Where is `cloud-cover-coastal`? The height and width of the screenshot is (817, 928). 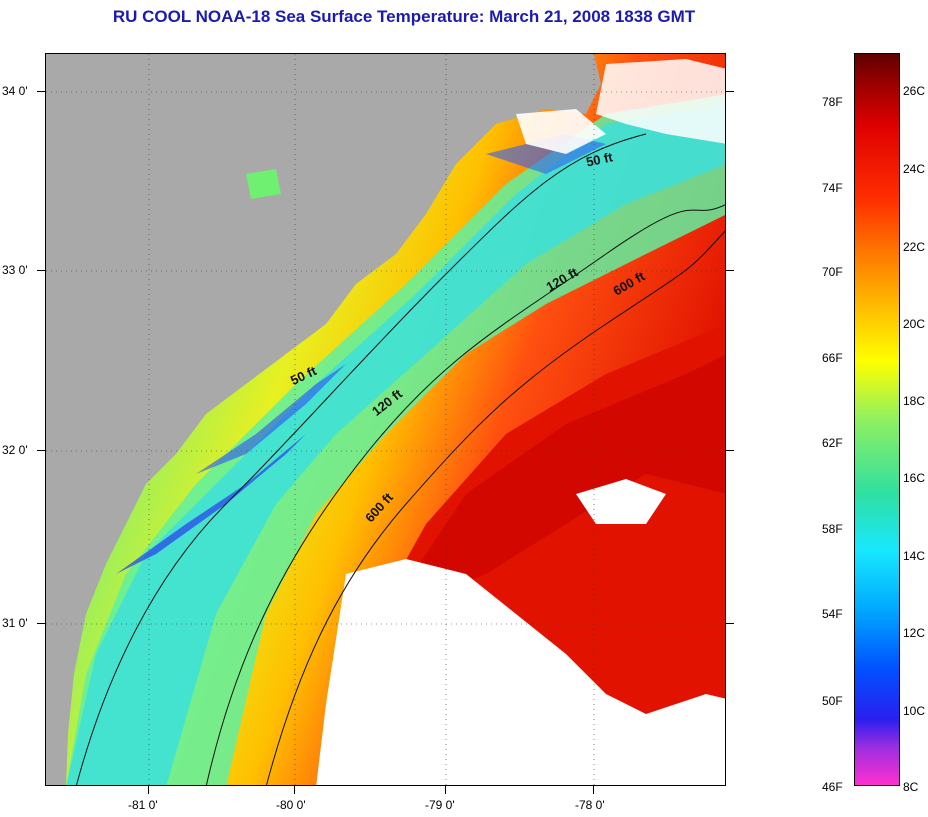
cloud-cover-coastal is located at coordinates (561, 131).